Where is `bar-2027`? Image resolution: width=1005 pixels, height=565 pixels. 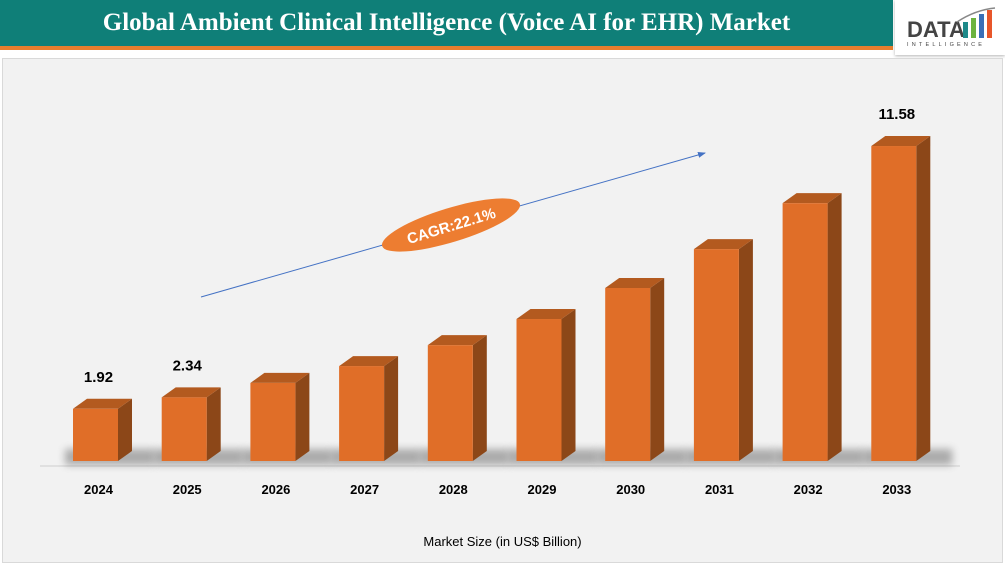 bar-2027 is located at coordinates (362, 413).